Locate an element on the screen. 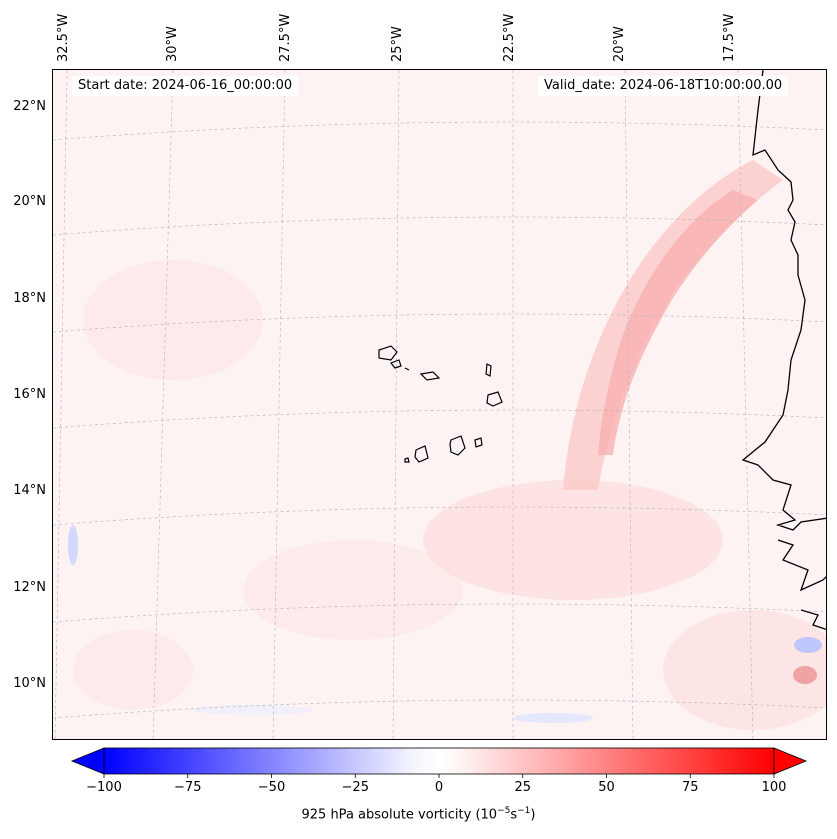 This screenshot has height=839, width=837. colorbar-extend-max is located at coordinates (790, 761).